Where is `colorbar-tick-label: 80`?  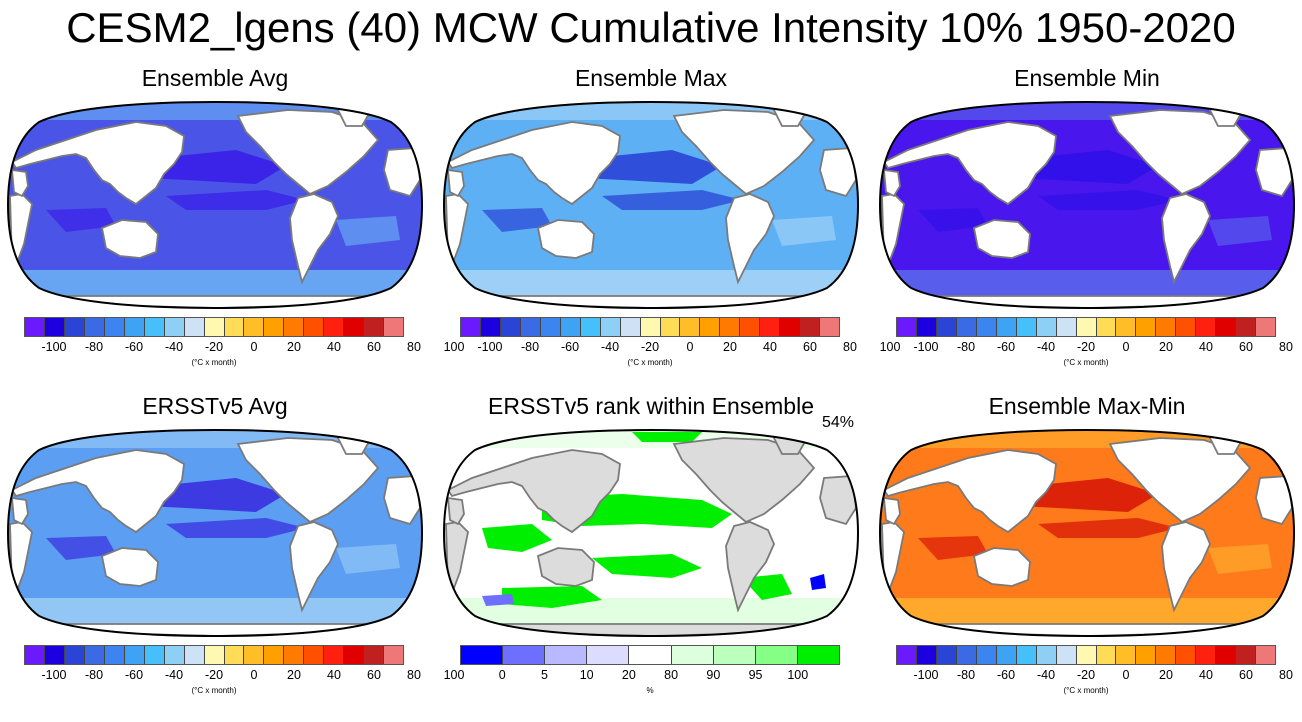
colorbar-tick-label: 80 is located at coordinates (850, 347).